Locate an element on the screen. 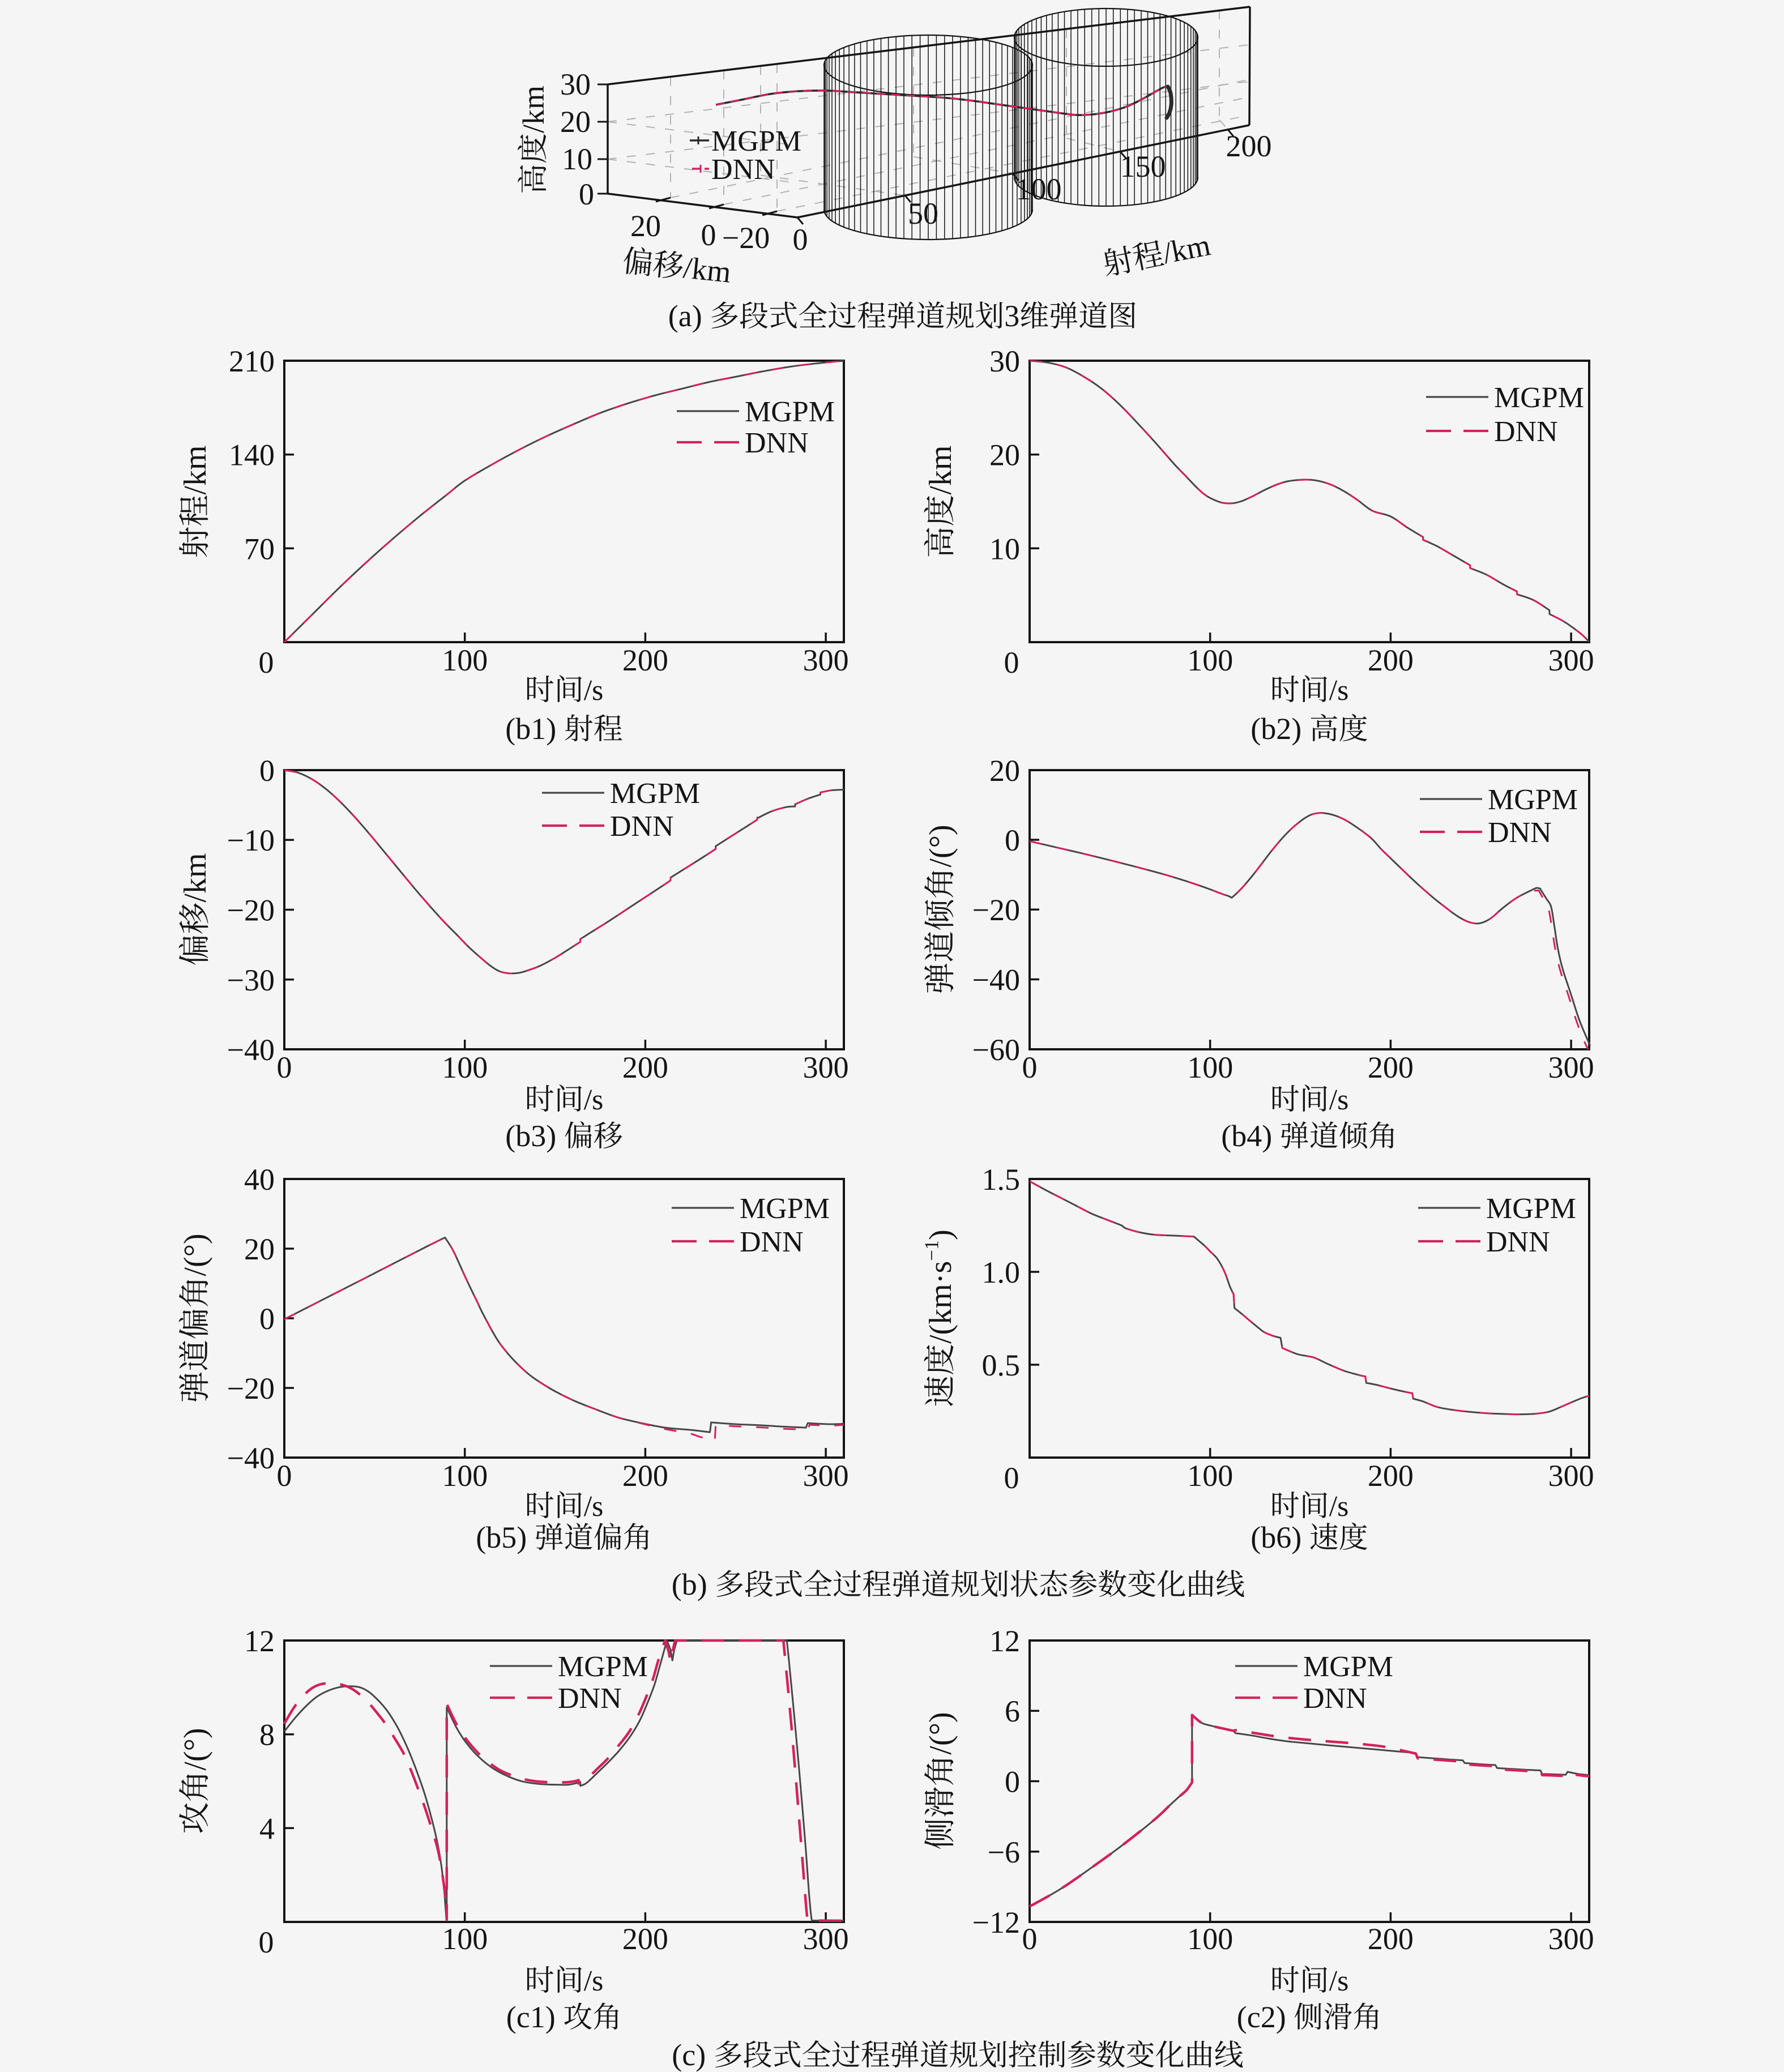 This screenshot has width=1784, height=2072. svg-text: 30 is located at coordinates (1004, 361).